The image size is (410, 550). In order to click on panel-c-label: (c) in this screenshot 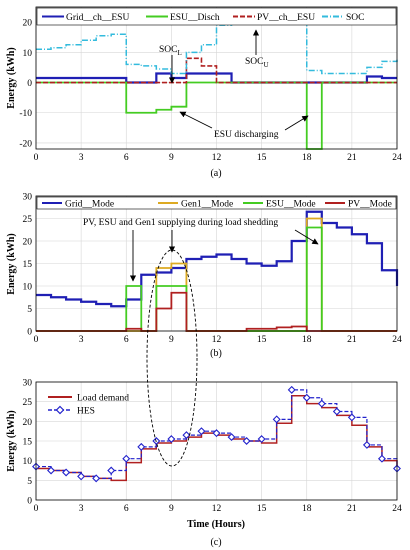, I will do `click(215, 542)`.